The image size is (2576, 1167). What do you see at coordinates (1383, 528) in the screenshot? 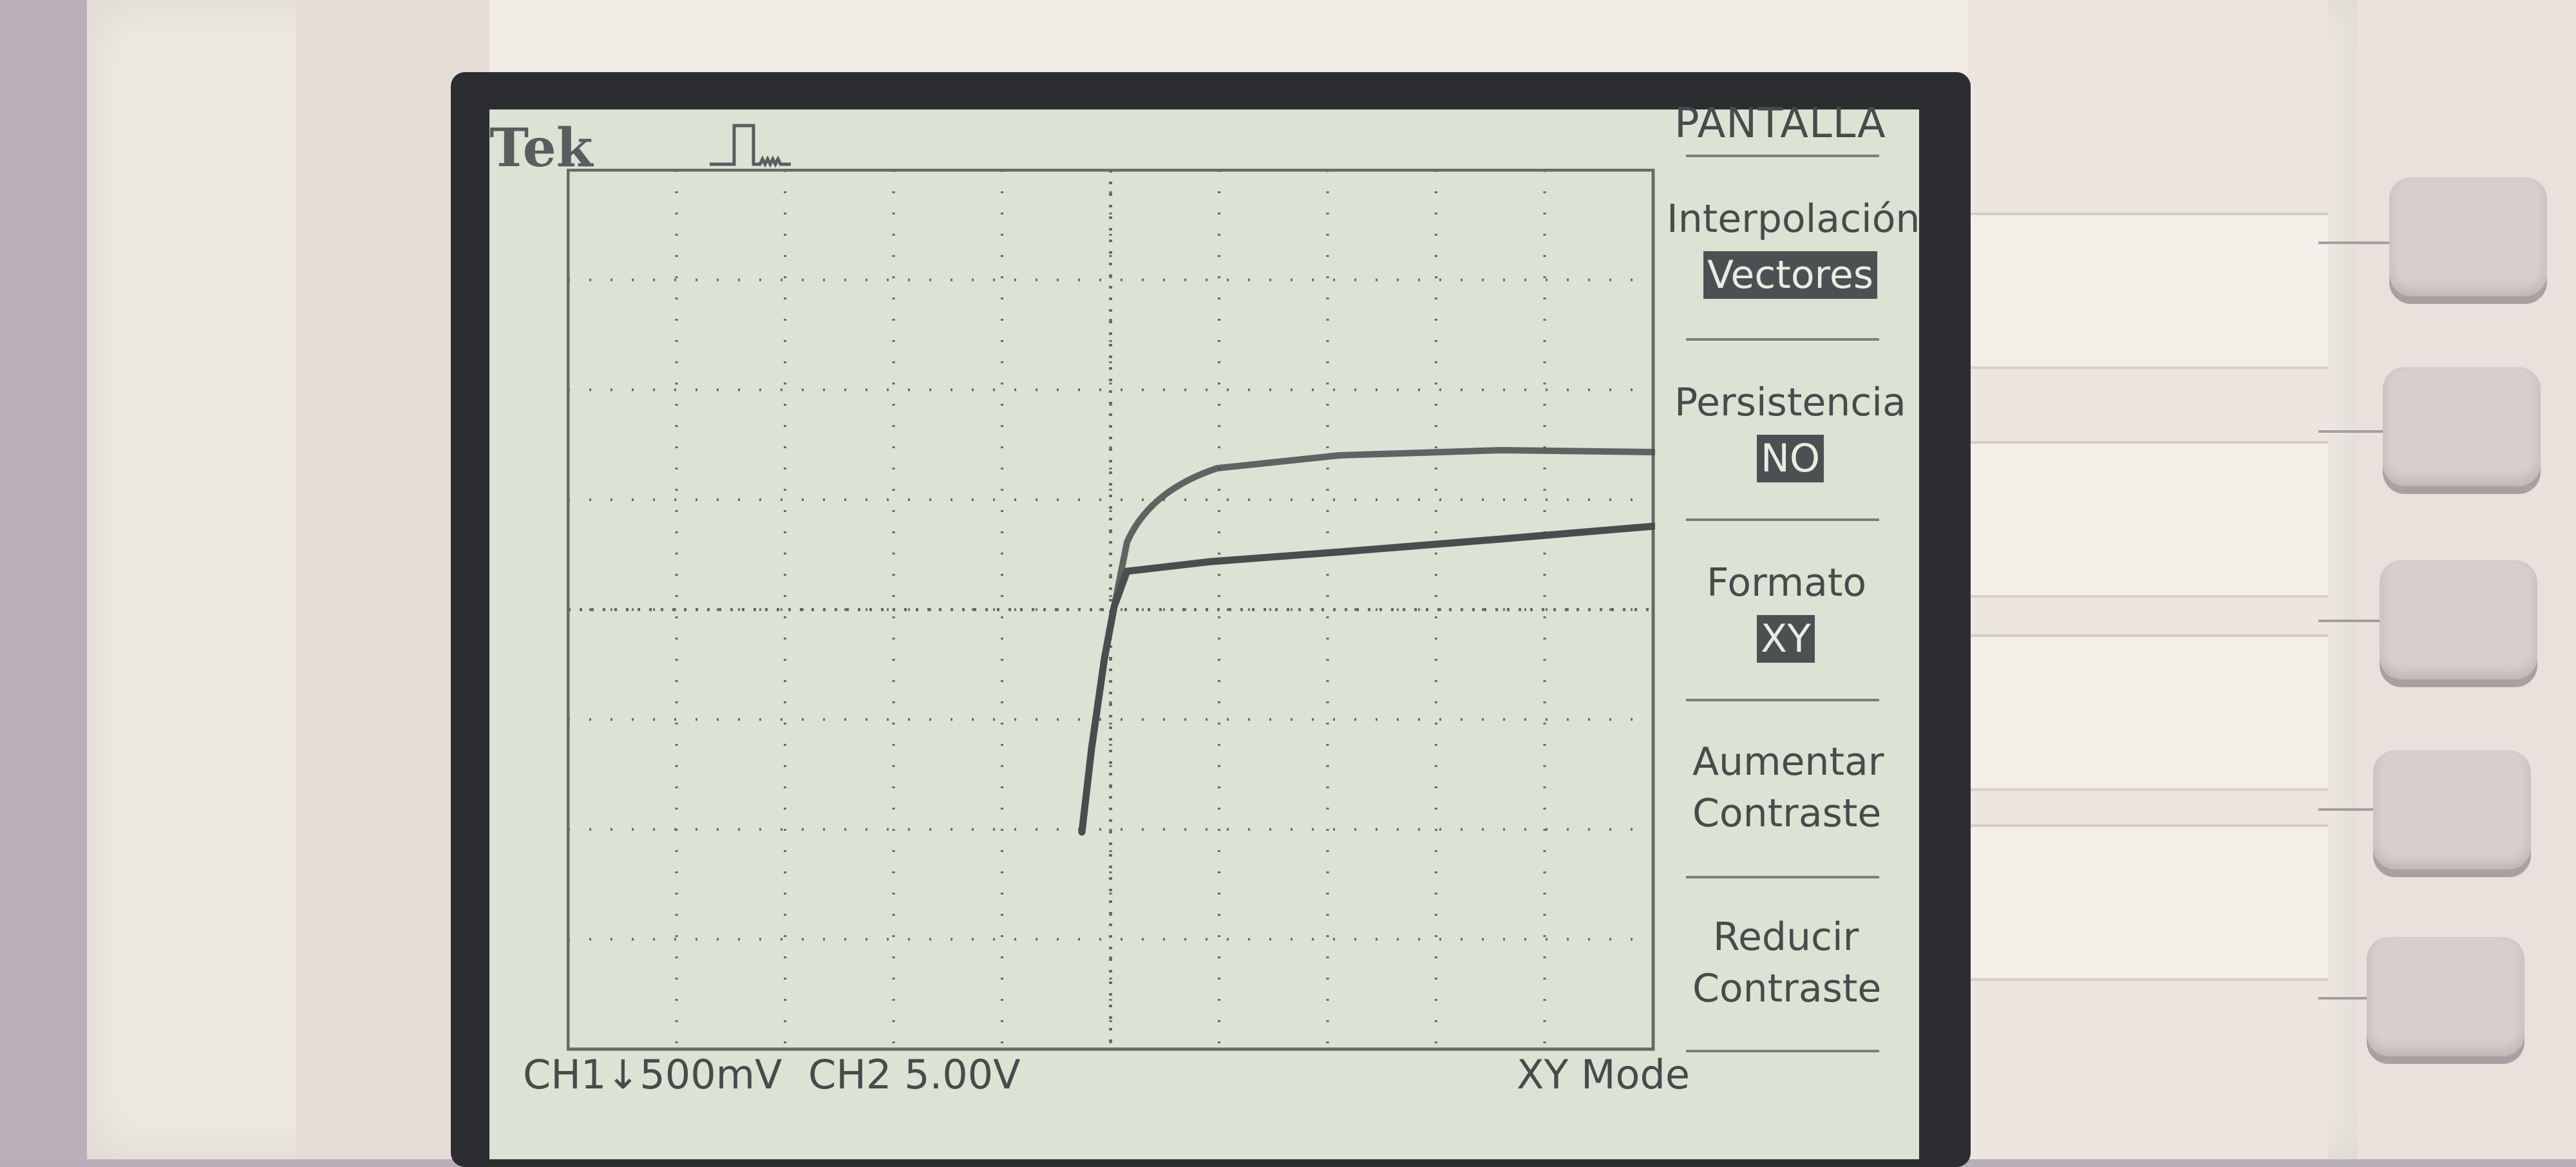
I see `xy-trace-upper-branch` at bounding box center [1383, 528].